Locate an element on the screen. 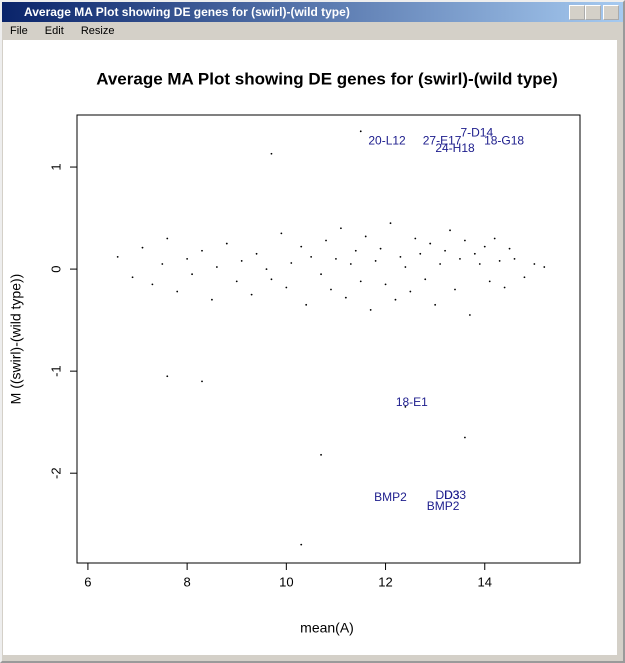 The height and width of the screenshot is (663, 625). x-axis-label: mean(A) is located at coordinates (327, 628).